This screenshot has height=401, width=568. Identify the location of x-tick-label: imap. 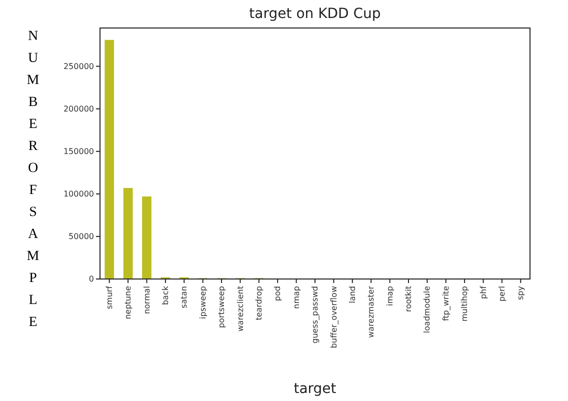
(389, 296).